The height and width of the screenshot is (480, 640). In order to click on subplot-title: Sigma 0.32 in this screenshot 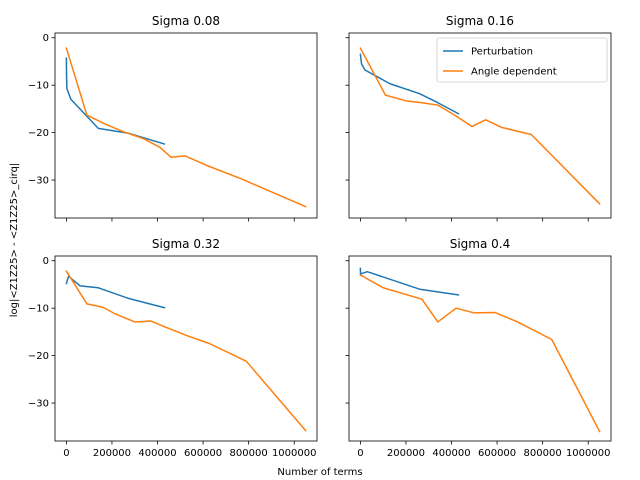, I will do `click(186, 244)`.